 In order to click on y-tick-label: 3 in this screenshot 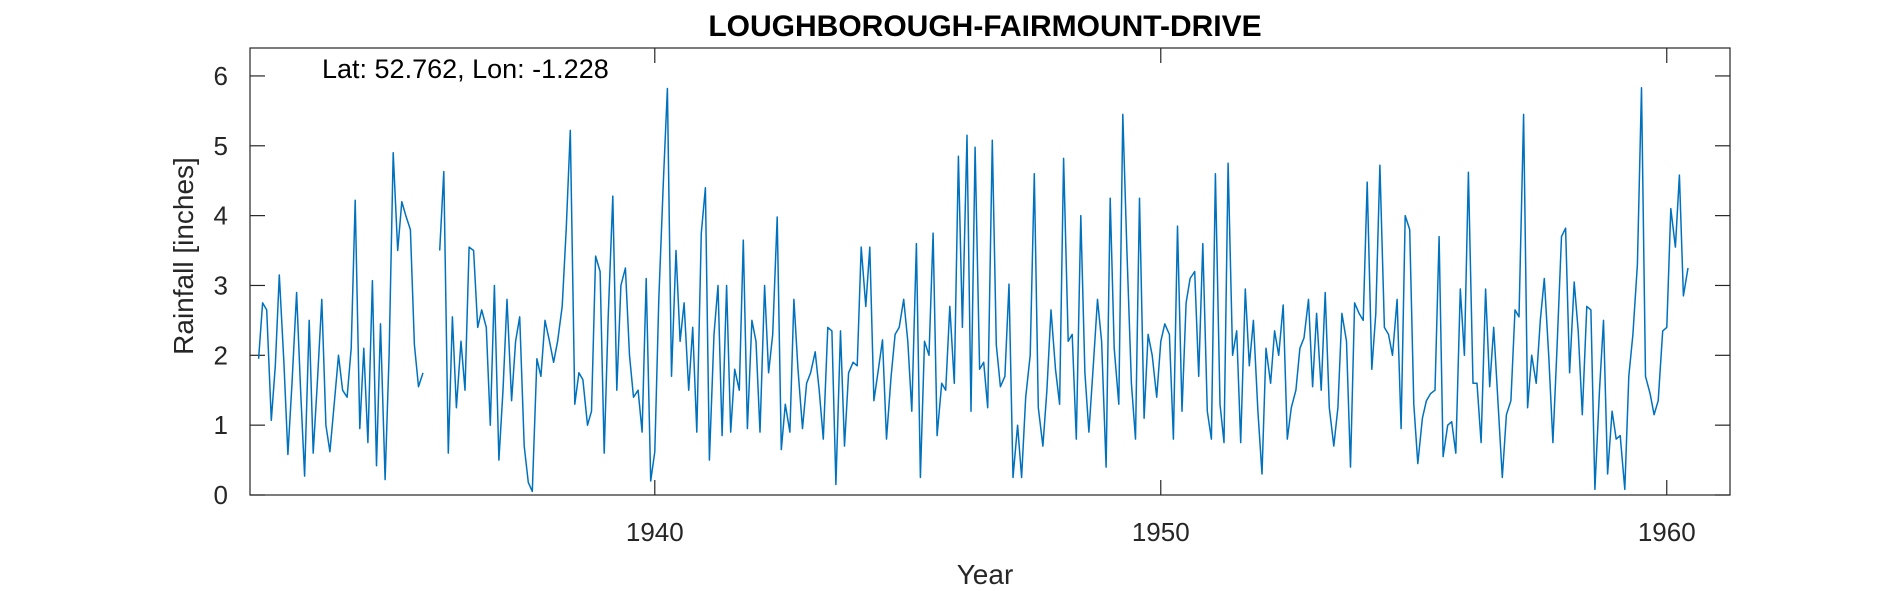, I will do `click(221, 285)`.